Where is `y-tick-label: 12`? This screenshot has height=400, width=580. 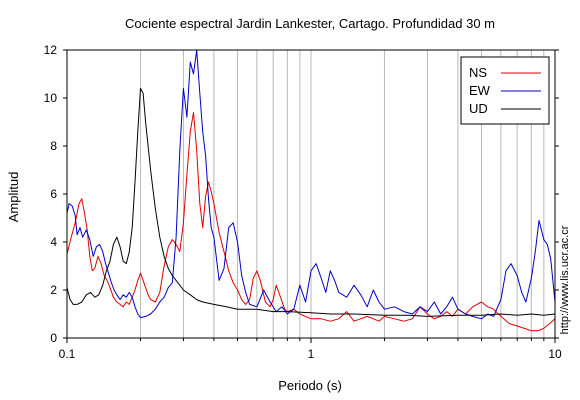 y-tick-label: 12 is located at coordinates (51, 50).